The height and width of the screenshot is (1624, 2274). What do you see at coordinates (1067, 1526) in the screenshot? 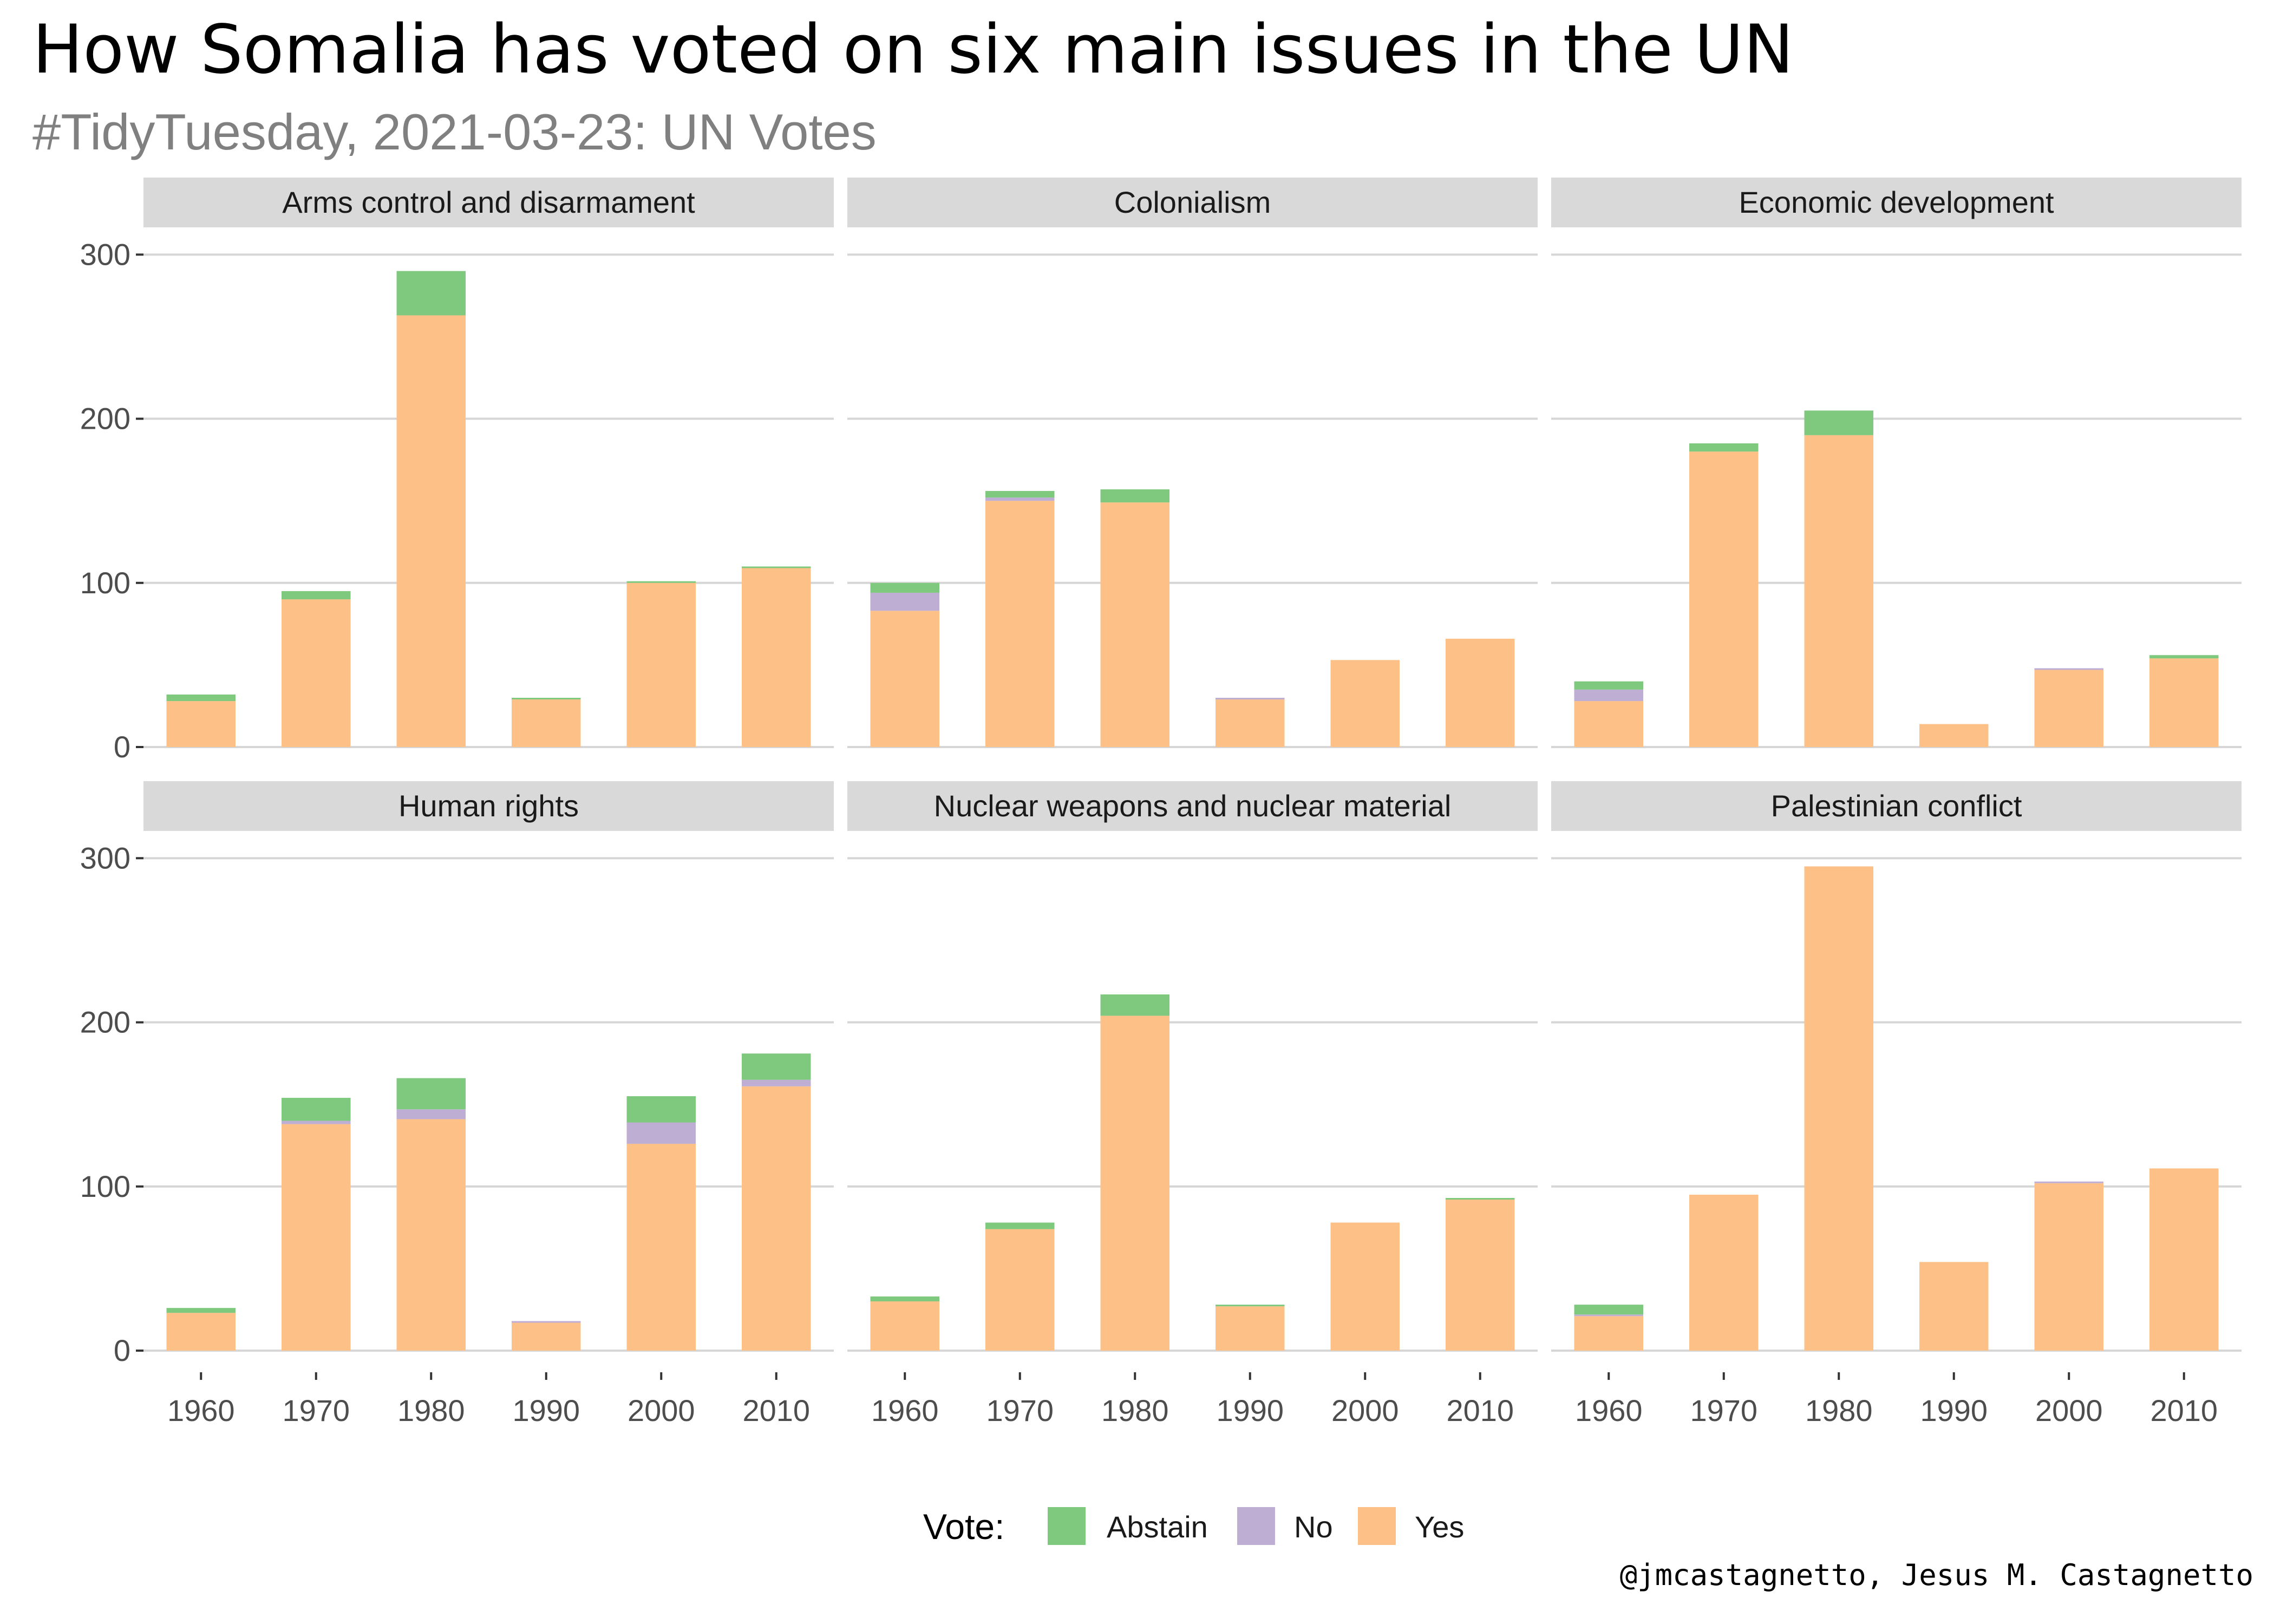
I see `legend-key-abstain` at bounding box center [1067, 1526].